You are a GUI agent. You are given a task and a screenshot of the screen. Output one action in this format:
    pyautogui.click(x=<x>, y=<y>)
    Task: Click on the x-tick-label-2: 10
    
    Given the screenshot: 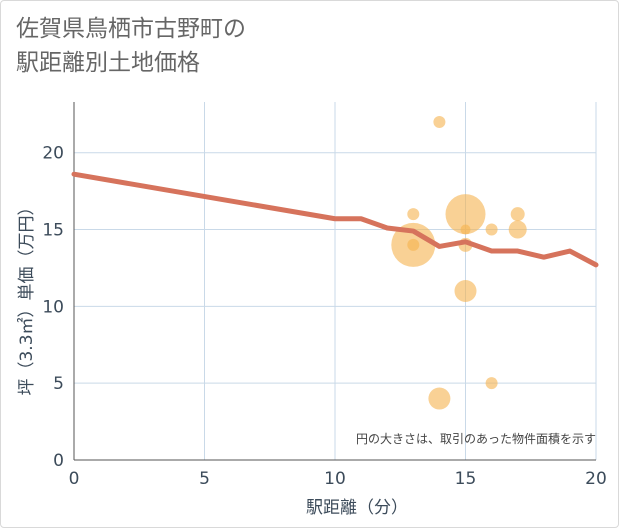 What is the action you would take?
    pyautogui.click(x=335, y=479)
    